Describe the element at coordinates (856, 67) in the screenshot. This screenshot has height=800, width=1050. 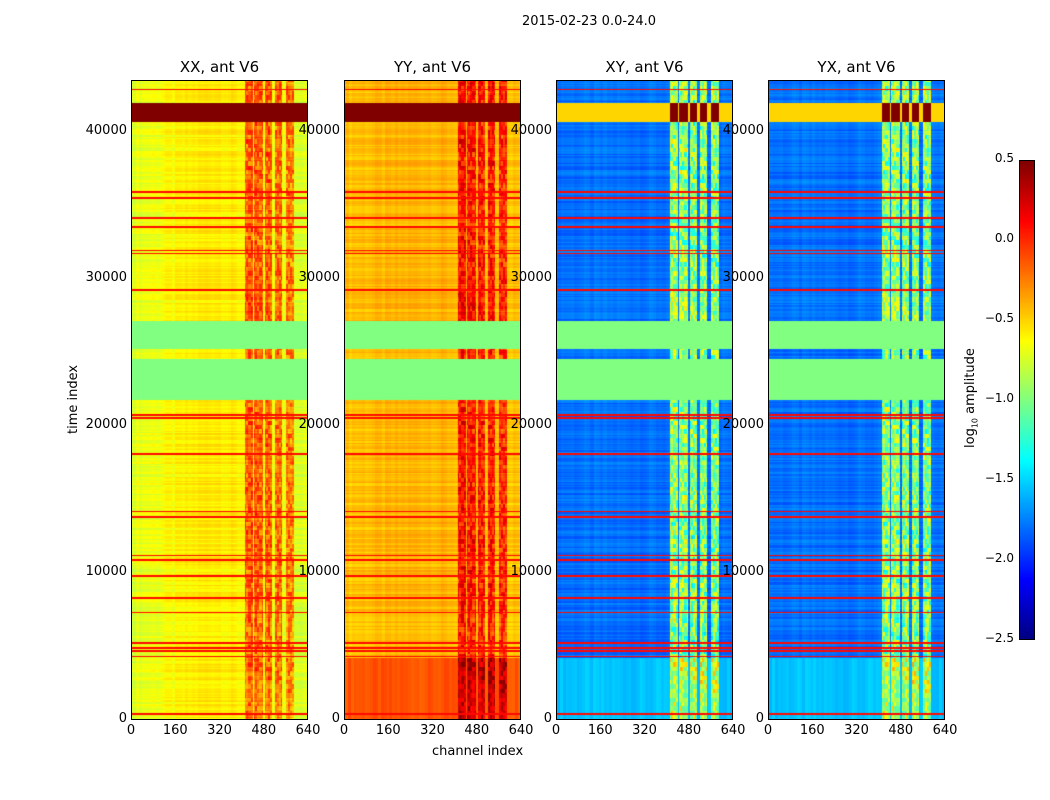
I see `panel-title: YX, ant V6` at that location.